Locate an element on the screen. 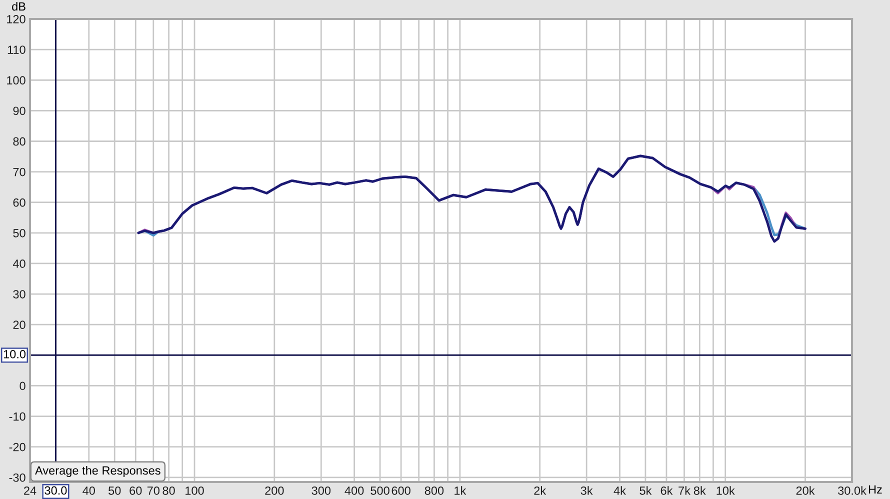 This screenshot has height=499, width=890. x-tick-label: 8k is located at coordinates (700, 490).